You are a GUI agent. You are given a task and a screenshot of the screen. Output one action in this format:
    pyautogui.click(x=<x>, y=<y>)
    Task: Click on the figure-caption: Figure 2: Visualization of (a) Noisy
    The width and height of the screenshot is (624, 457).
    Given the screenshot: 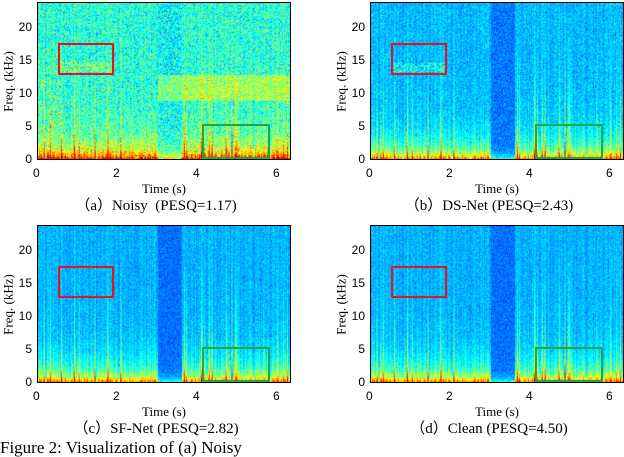 What is the action you would take?
    pyautogui.click(x=121, y=447)
    